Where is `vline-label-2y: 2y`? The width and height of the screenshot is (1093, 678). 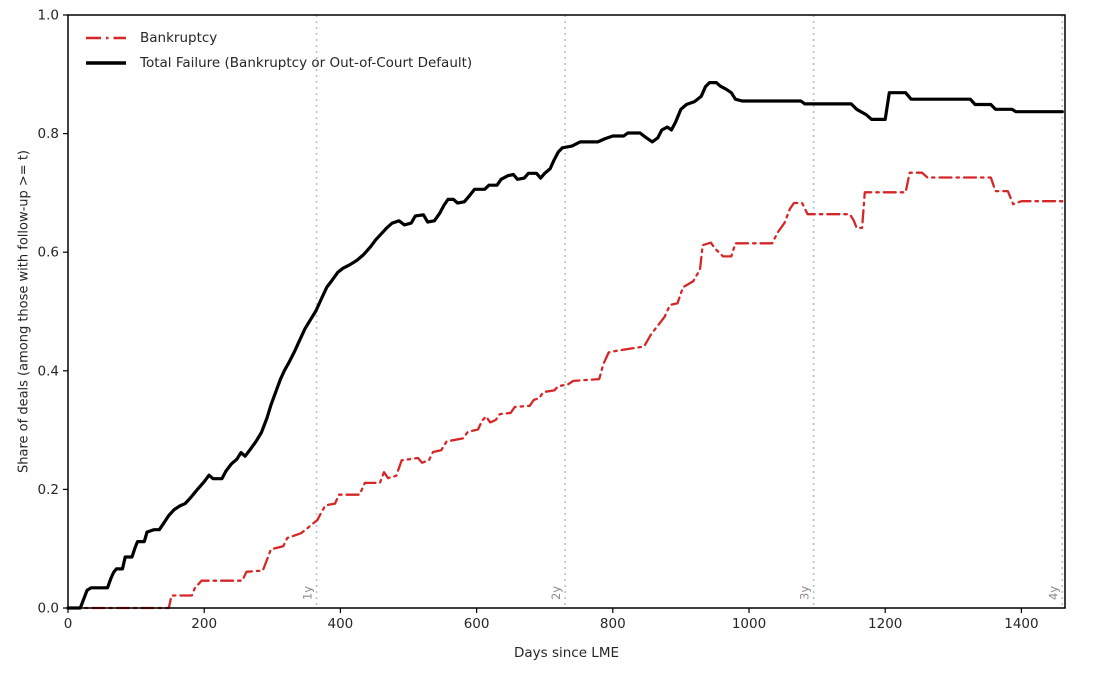
vline-label-2y: 2y is located at coordinates (556, 593).